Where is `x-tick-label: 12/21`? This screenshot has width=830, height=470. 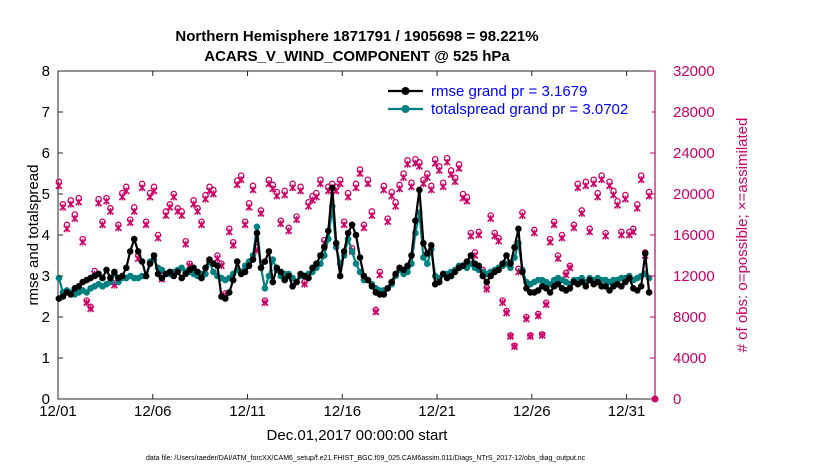 x-tick-label: 12/21 is located at coordinates (437, 411).